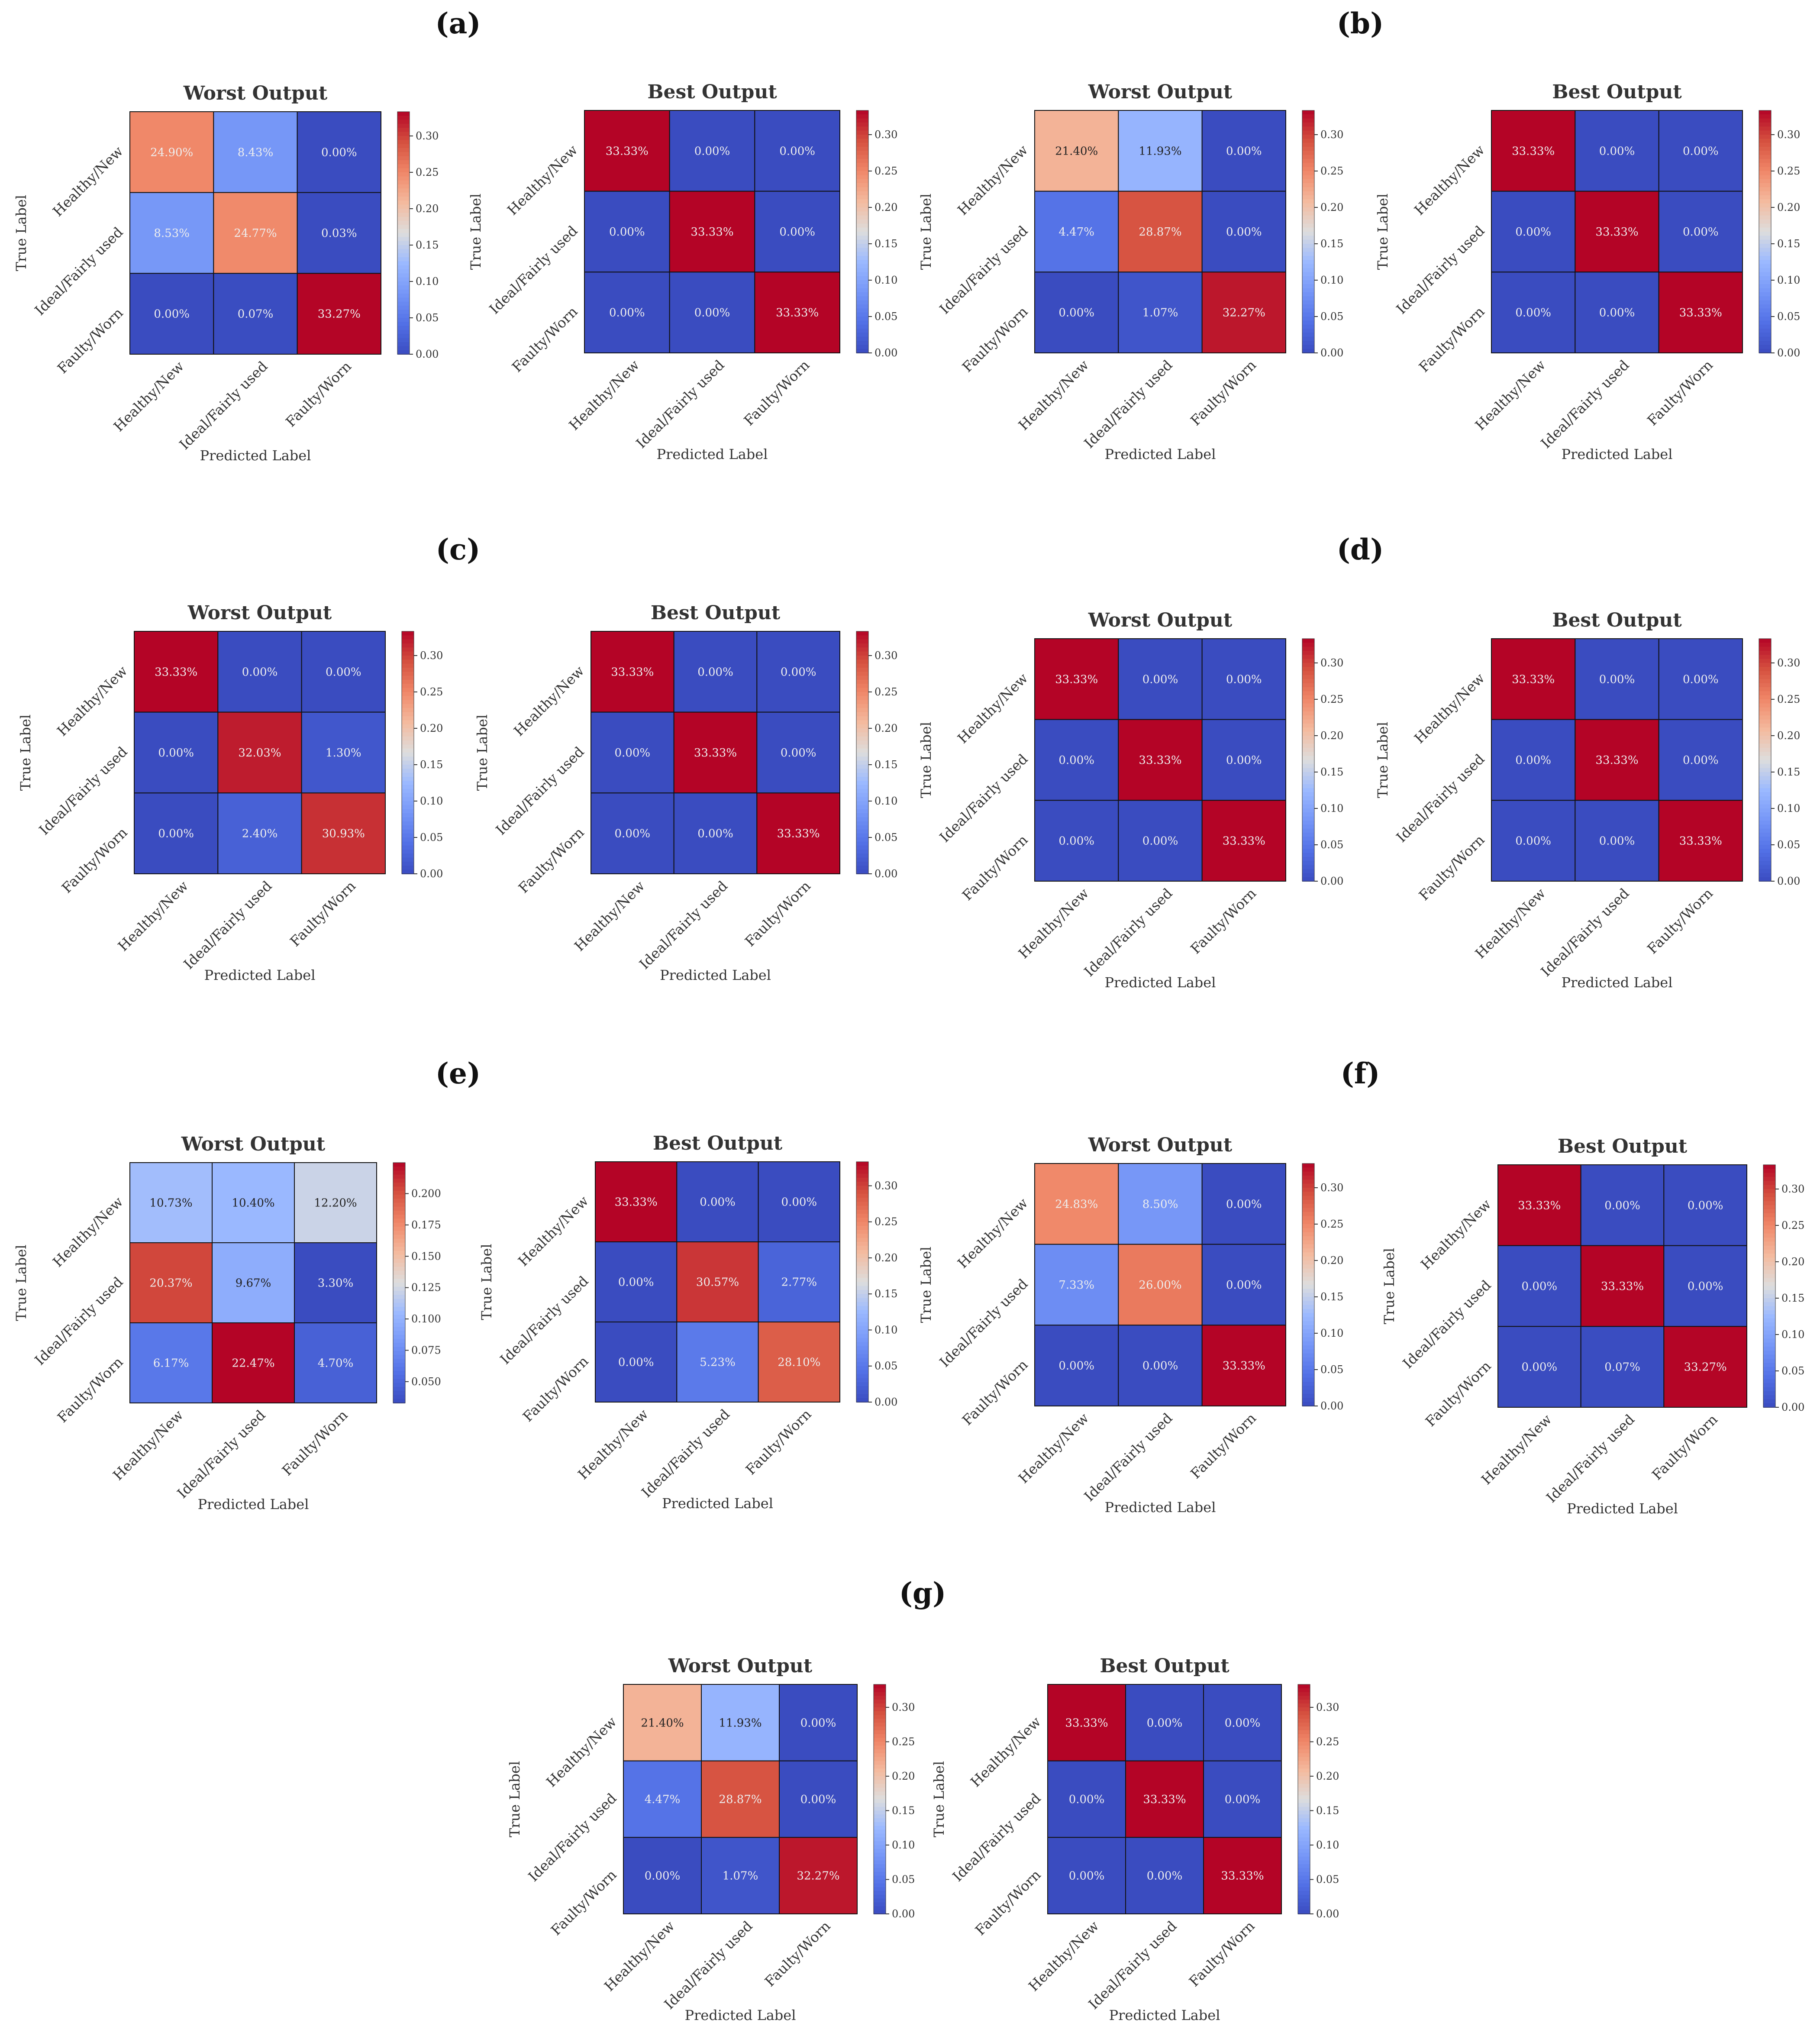 The width and height of the screenshot is (1820, 2036). What do you see at coordinates (818, 1876) in the screenshot?
I see `cell-value-label: 32.27%` at bounding box center [818, 1876].